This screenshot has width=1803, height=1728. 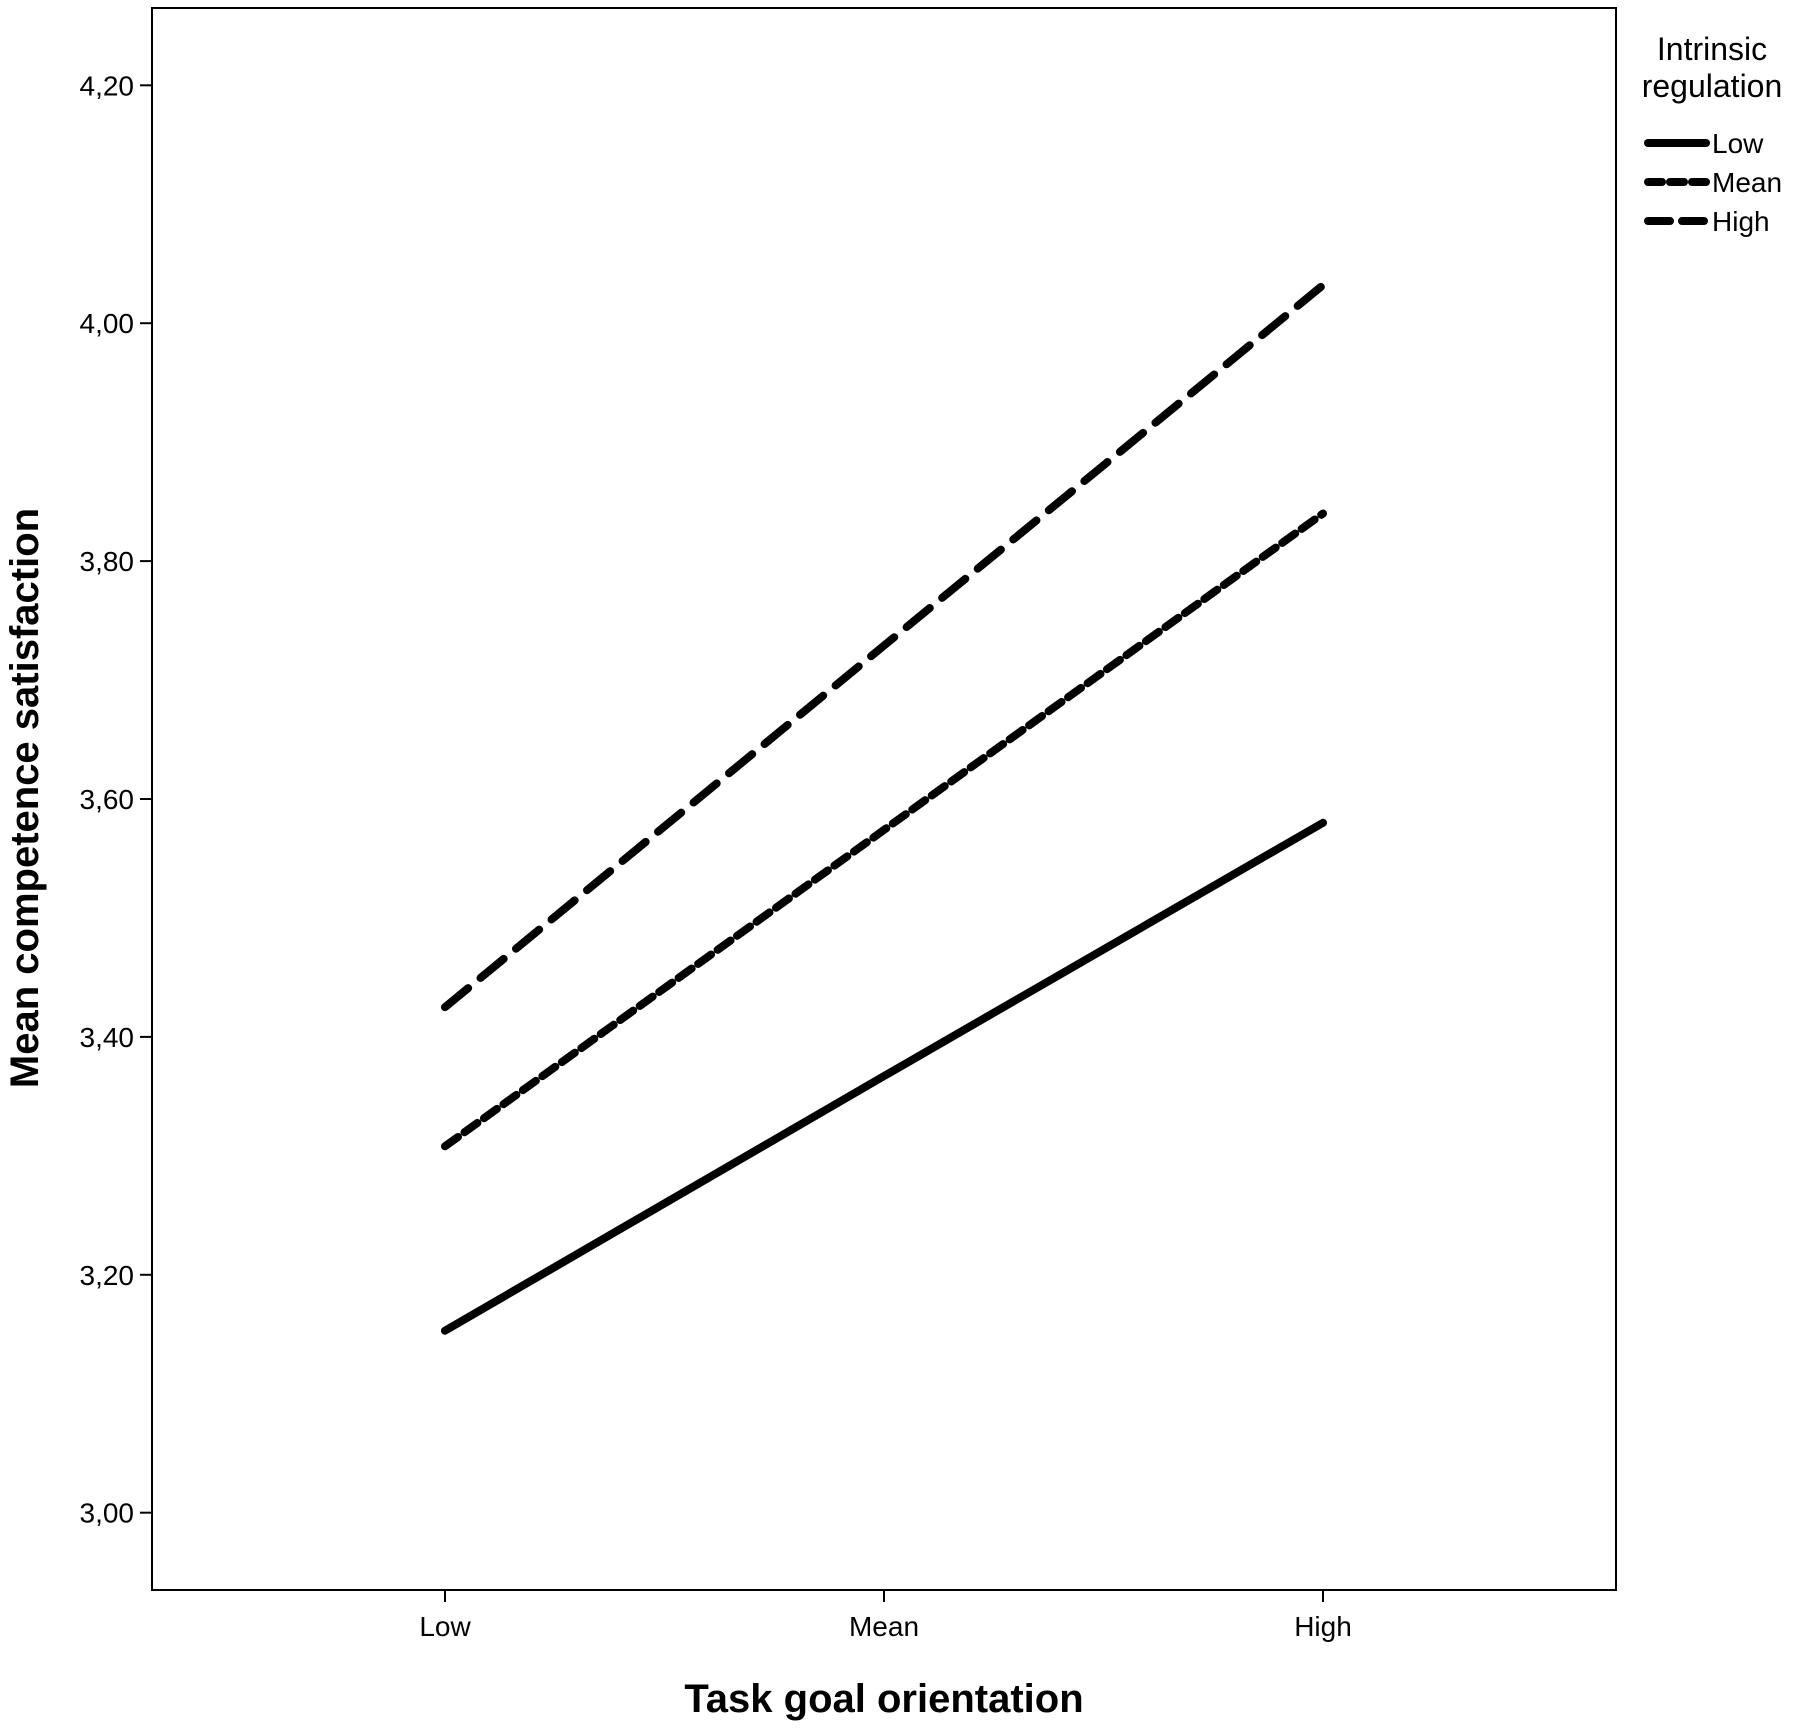 I want to click on y-tick-label: 4,20, so click(x=107, y=85).